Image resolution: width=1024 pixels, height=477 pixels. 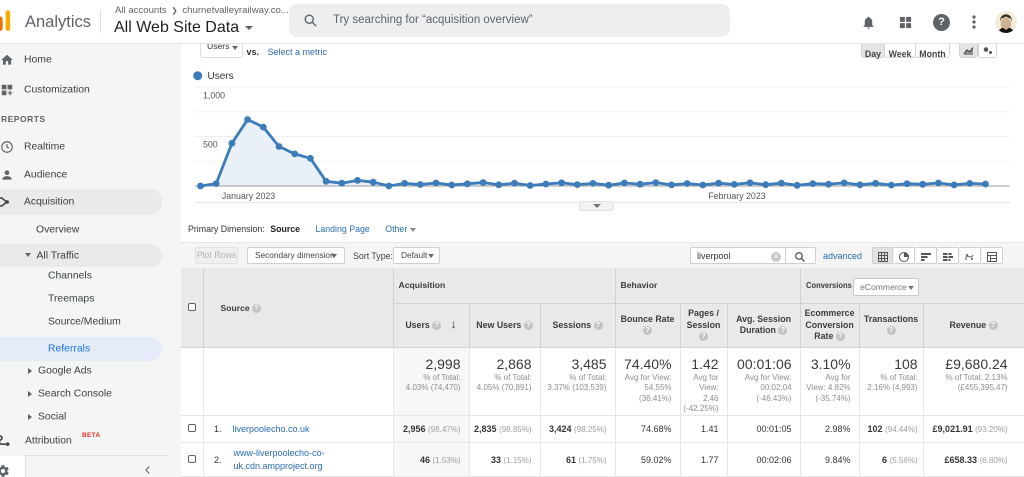 I want to click on svg-text: 500, so click(x=210, y=144).